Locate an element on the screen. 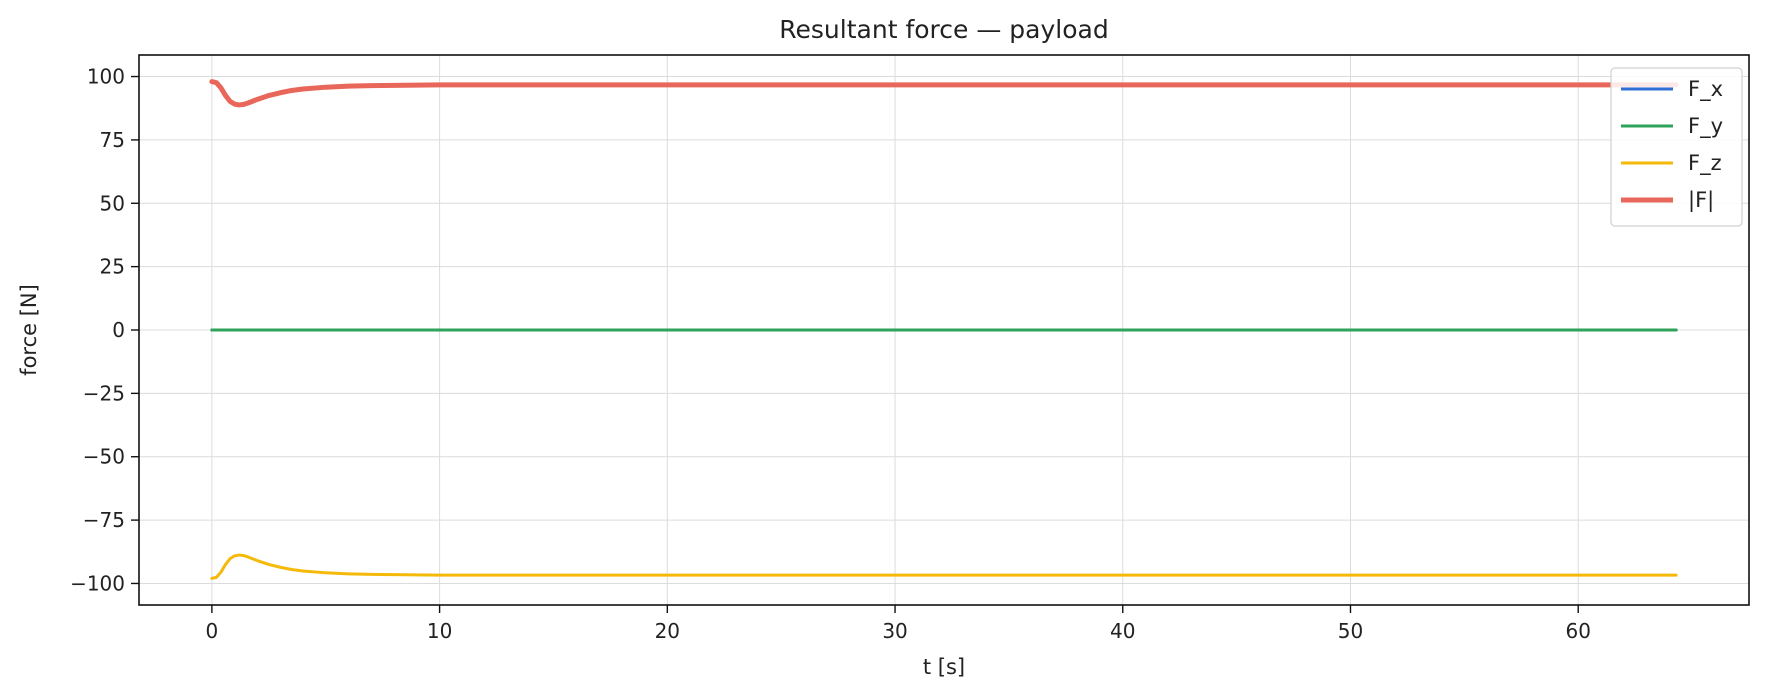 The height and width of the screenshot is (697, 1781). legend-box is located at coordinates (1676, 147).